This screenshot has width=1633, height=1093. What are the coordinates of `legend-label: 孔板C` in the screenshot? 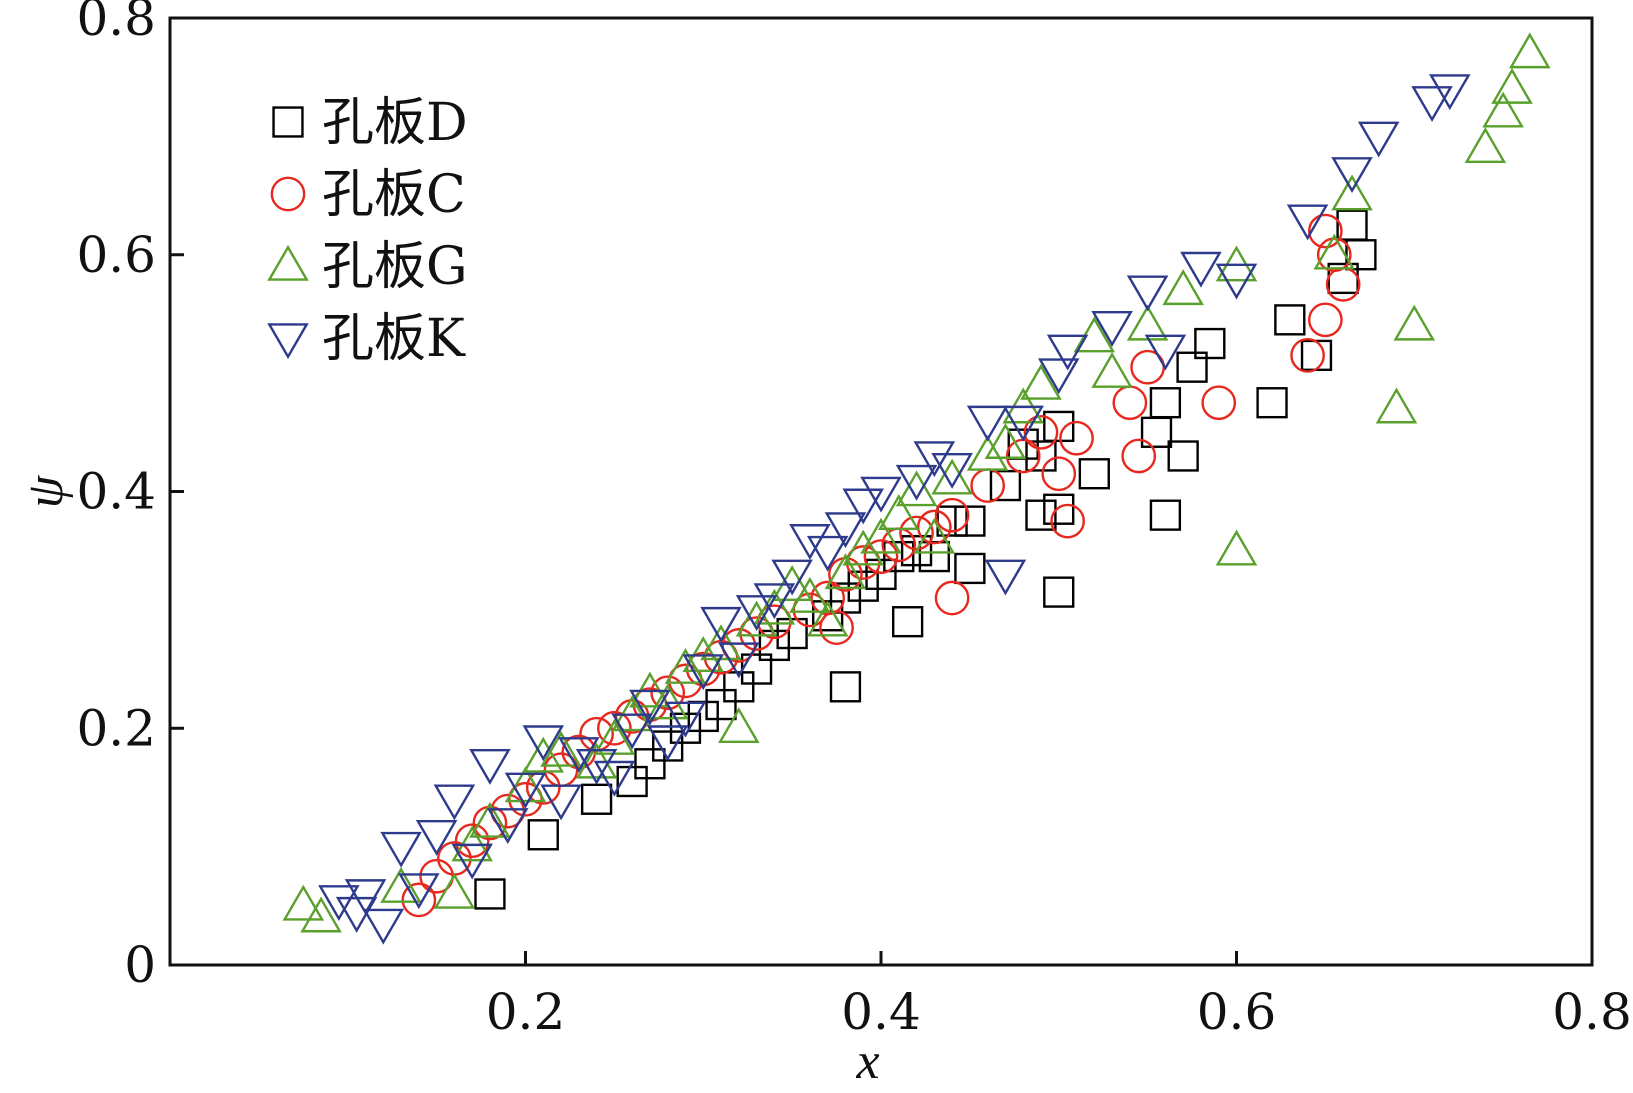 It's located at (394, 195).